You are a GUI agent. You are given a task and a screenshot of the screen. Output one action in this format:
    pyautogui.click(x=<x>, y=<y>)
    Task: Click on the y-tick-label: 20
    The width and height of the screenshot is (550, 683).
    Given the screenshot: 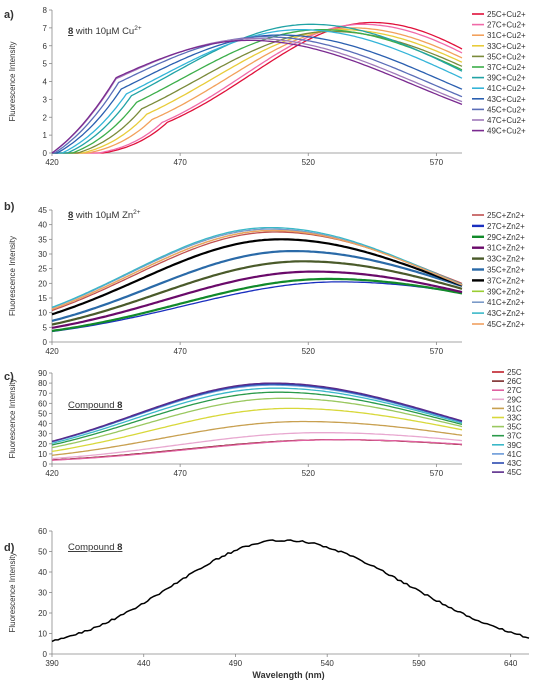 What is the action you would take?
    pyautogui.click(x=42, y=613)
    